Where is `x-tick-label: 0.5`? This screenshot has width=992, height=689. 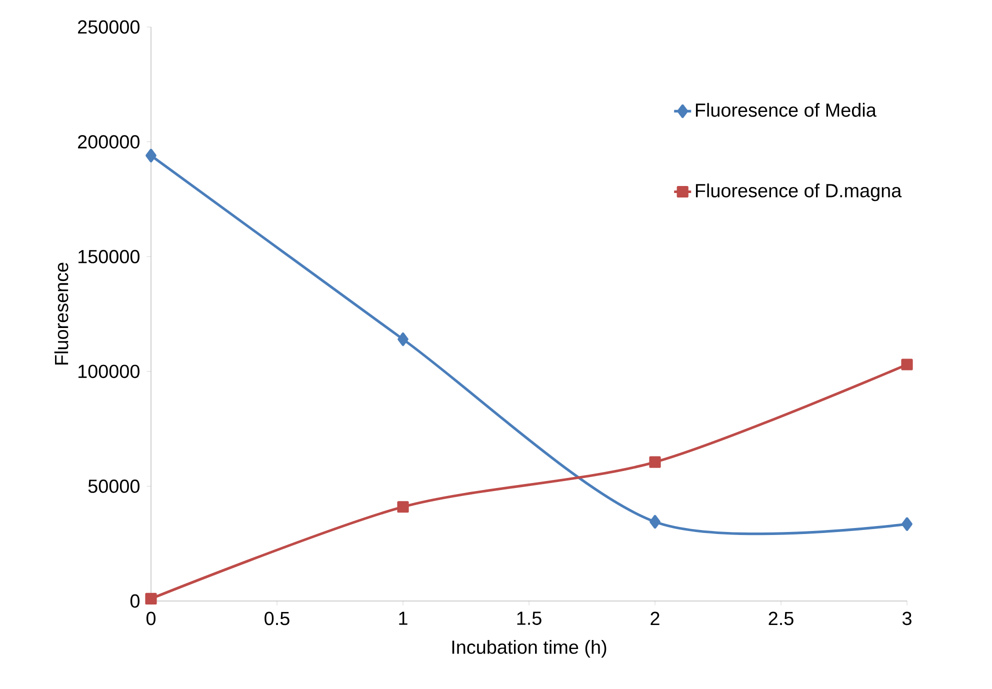 x-tick-label: 0.5 is located at coordinates (277, 619).